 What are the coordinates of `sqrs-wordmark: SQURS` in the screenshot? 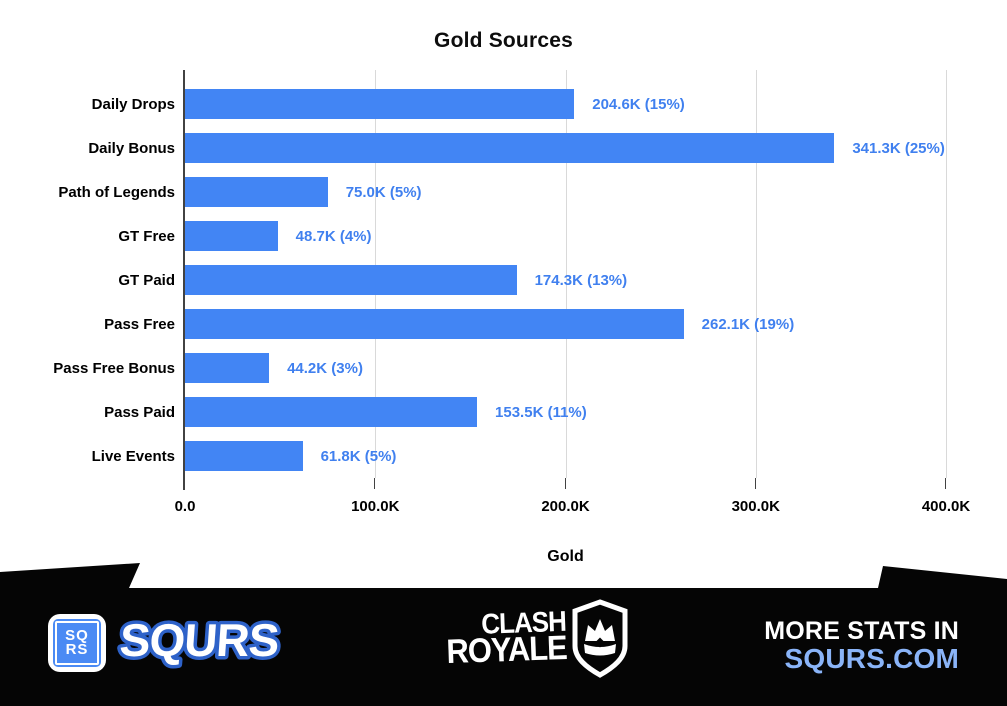 It's located at (199, 640).